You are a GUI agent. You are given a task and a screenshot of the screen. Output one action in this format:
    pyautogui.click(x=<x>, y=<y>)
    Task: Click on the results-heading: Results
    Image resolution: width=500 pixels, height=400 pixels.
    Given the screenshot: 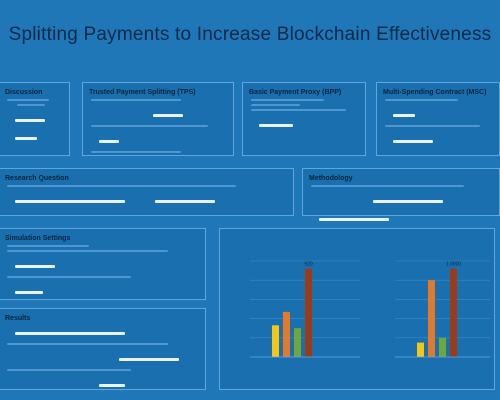 What is the action you would take?
    pyautogui.click(x=18, y=318)
    